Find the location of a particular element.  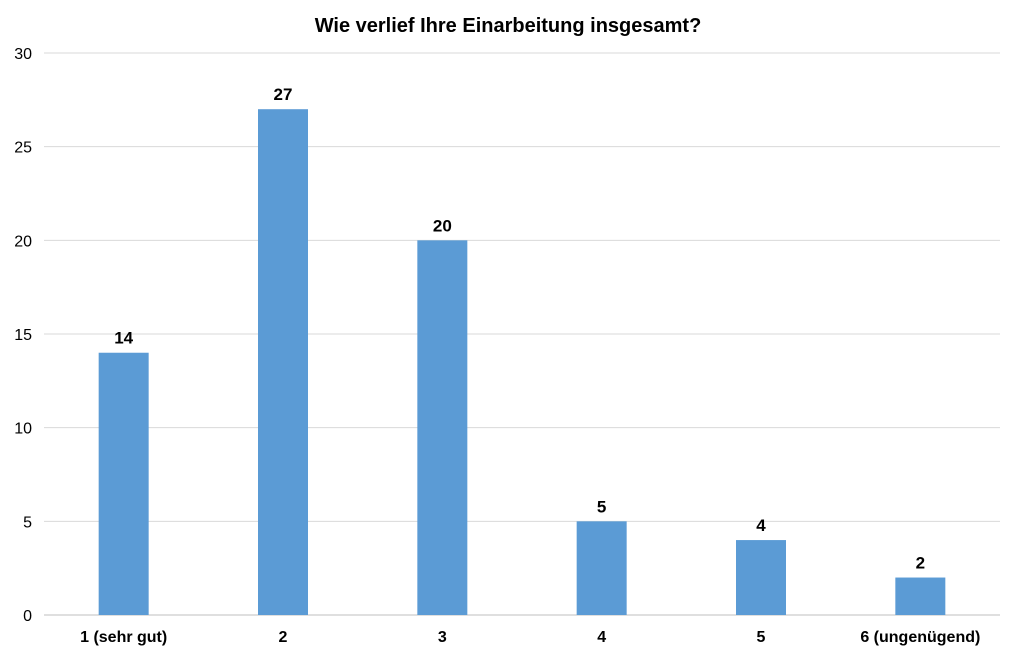

y-tick-label: 20 is located at coordinates (23, 241).